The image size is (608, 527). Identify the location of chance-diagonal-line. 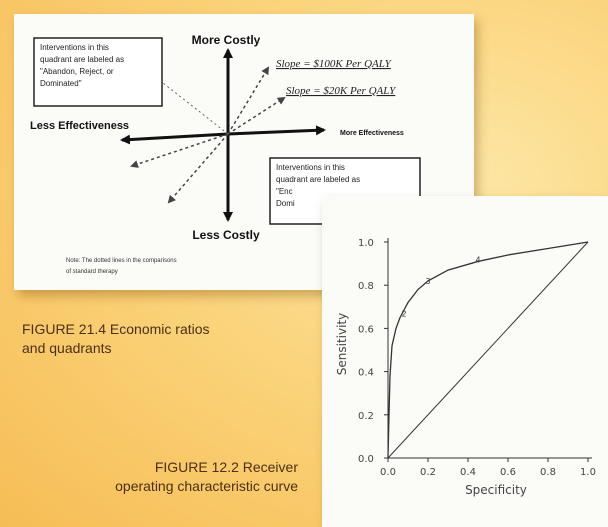
(488, 350).